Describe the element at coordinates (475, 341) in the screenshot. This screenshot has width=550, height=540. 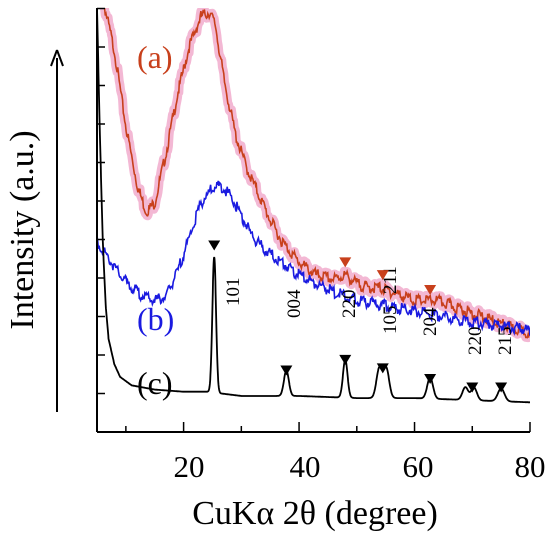
I see `peak-label-220-b: 220` at that location.